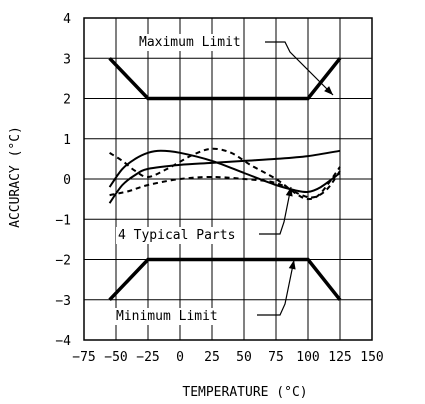 This screenshot has height=404, width=425. I want to click on x-tick-label: 0, so click(180, 357).